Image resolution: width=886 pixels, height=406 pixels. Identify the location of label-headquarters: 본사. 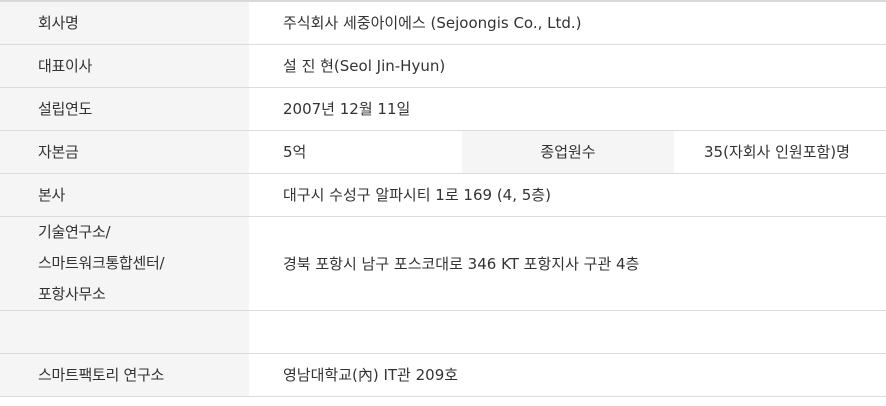
(124, 195).